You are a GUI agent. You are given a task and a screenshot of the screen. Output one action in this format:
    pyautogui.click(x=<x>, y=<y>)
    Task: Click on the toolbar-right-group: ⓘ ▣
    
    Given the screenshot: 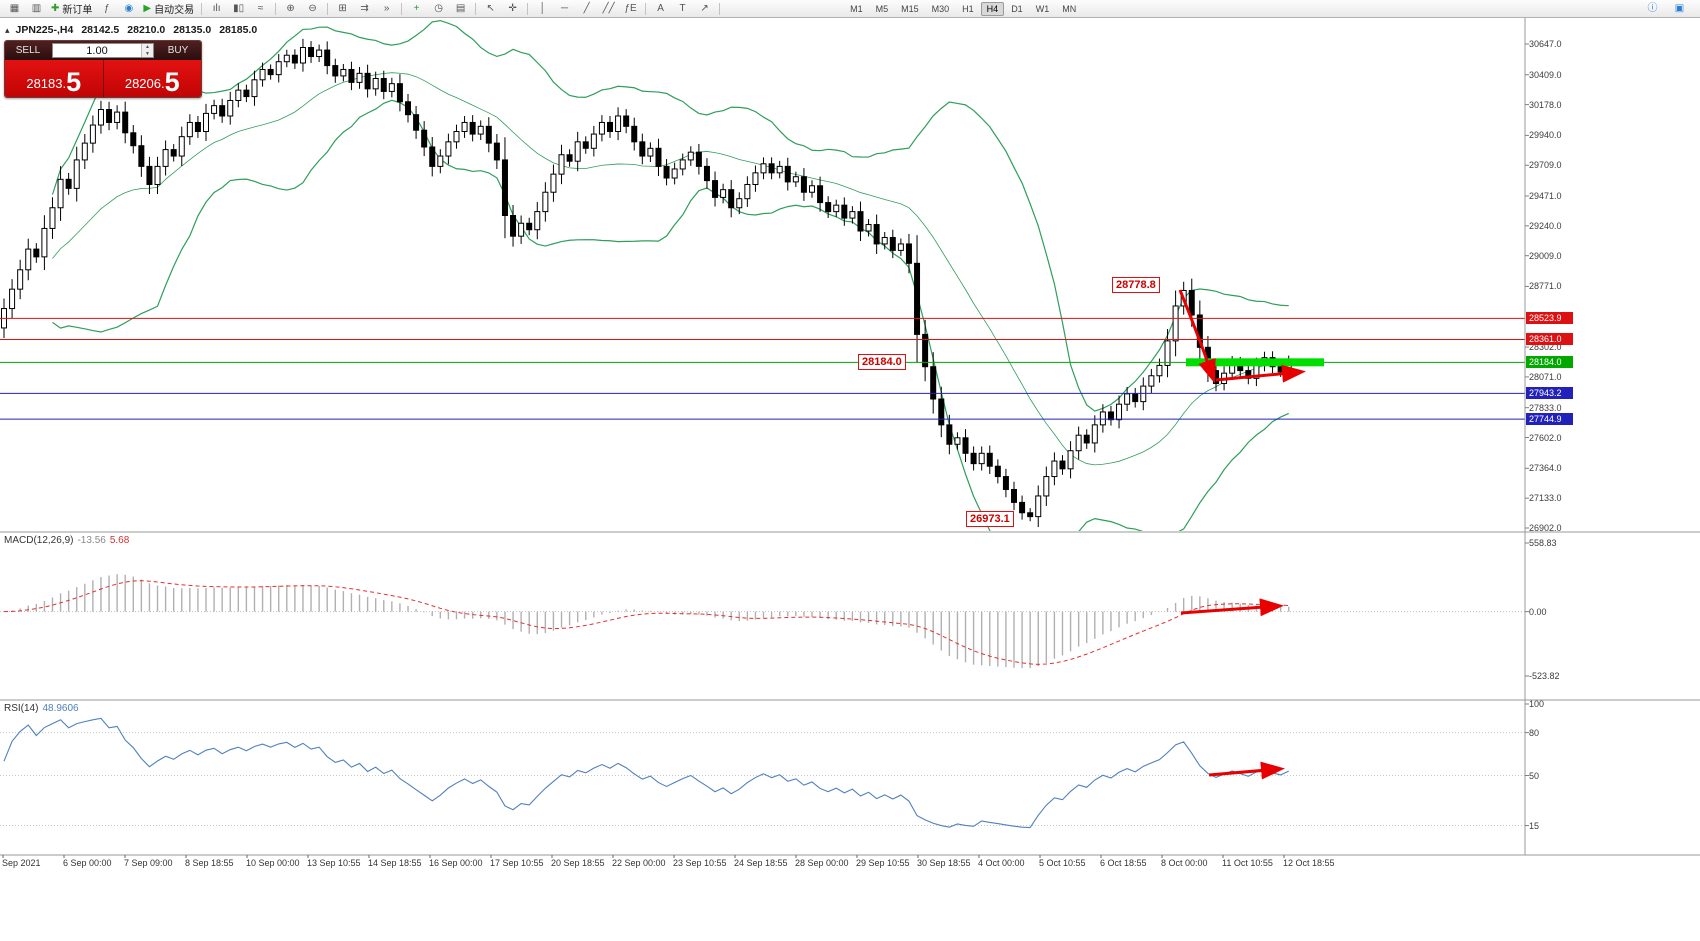 What is the action you would take?
    pyautogui.click(x=1669, y=8)
    